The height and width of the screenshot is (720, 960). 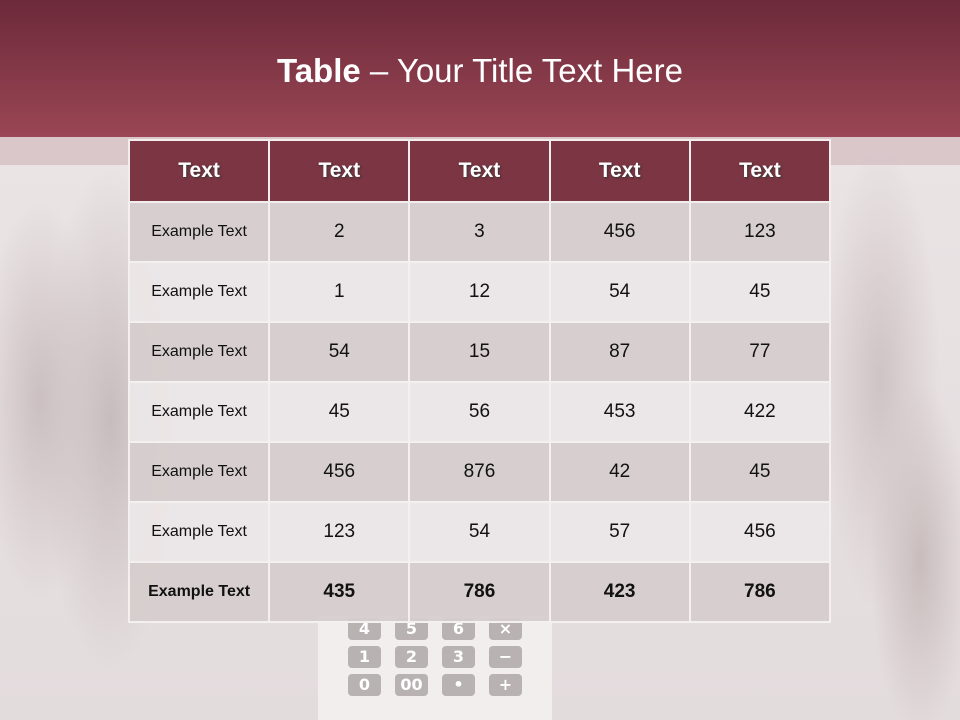 I want to click on table-row: Example Text 456 876 42 45, so click(x=479, y=472).